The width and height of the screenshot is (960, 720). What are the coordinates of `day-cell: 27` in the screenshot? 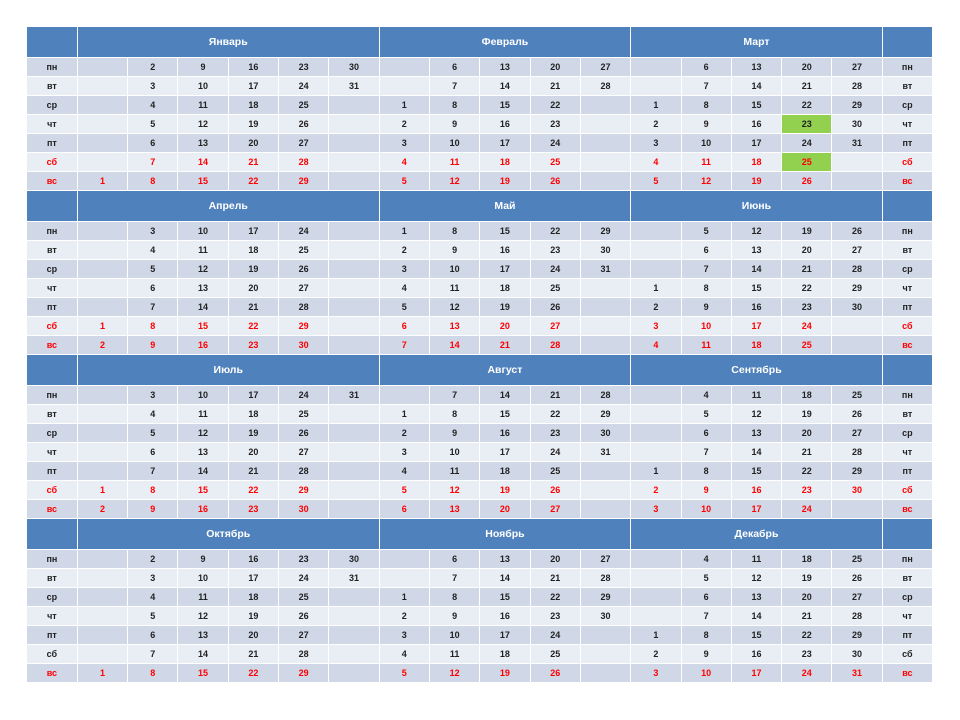 It's located at (304, 452).